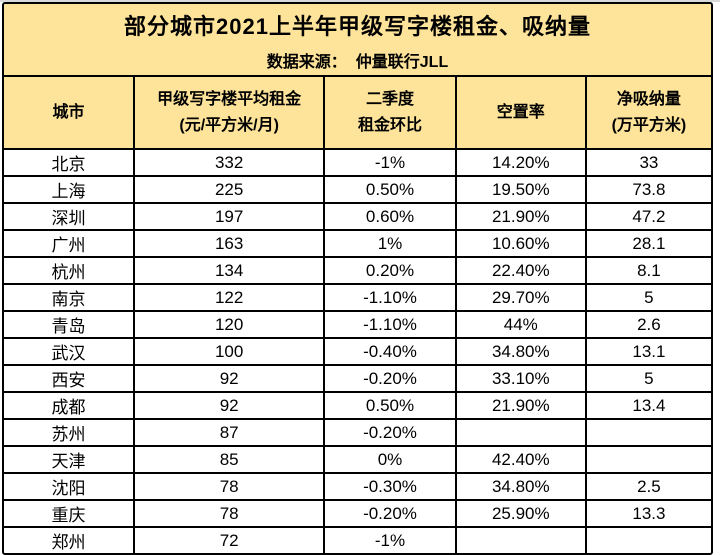 This screenshot has height=555, width=720. I want to click on table-row: 青岛 120 -1.10% 44% 2.6, so click(357, 324).